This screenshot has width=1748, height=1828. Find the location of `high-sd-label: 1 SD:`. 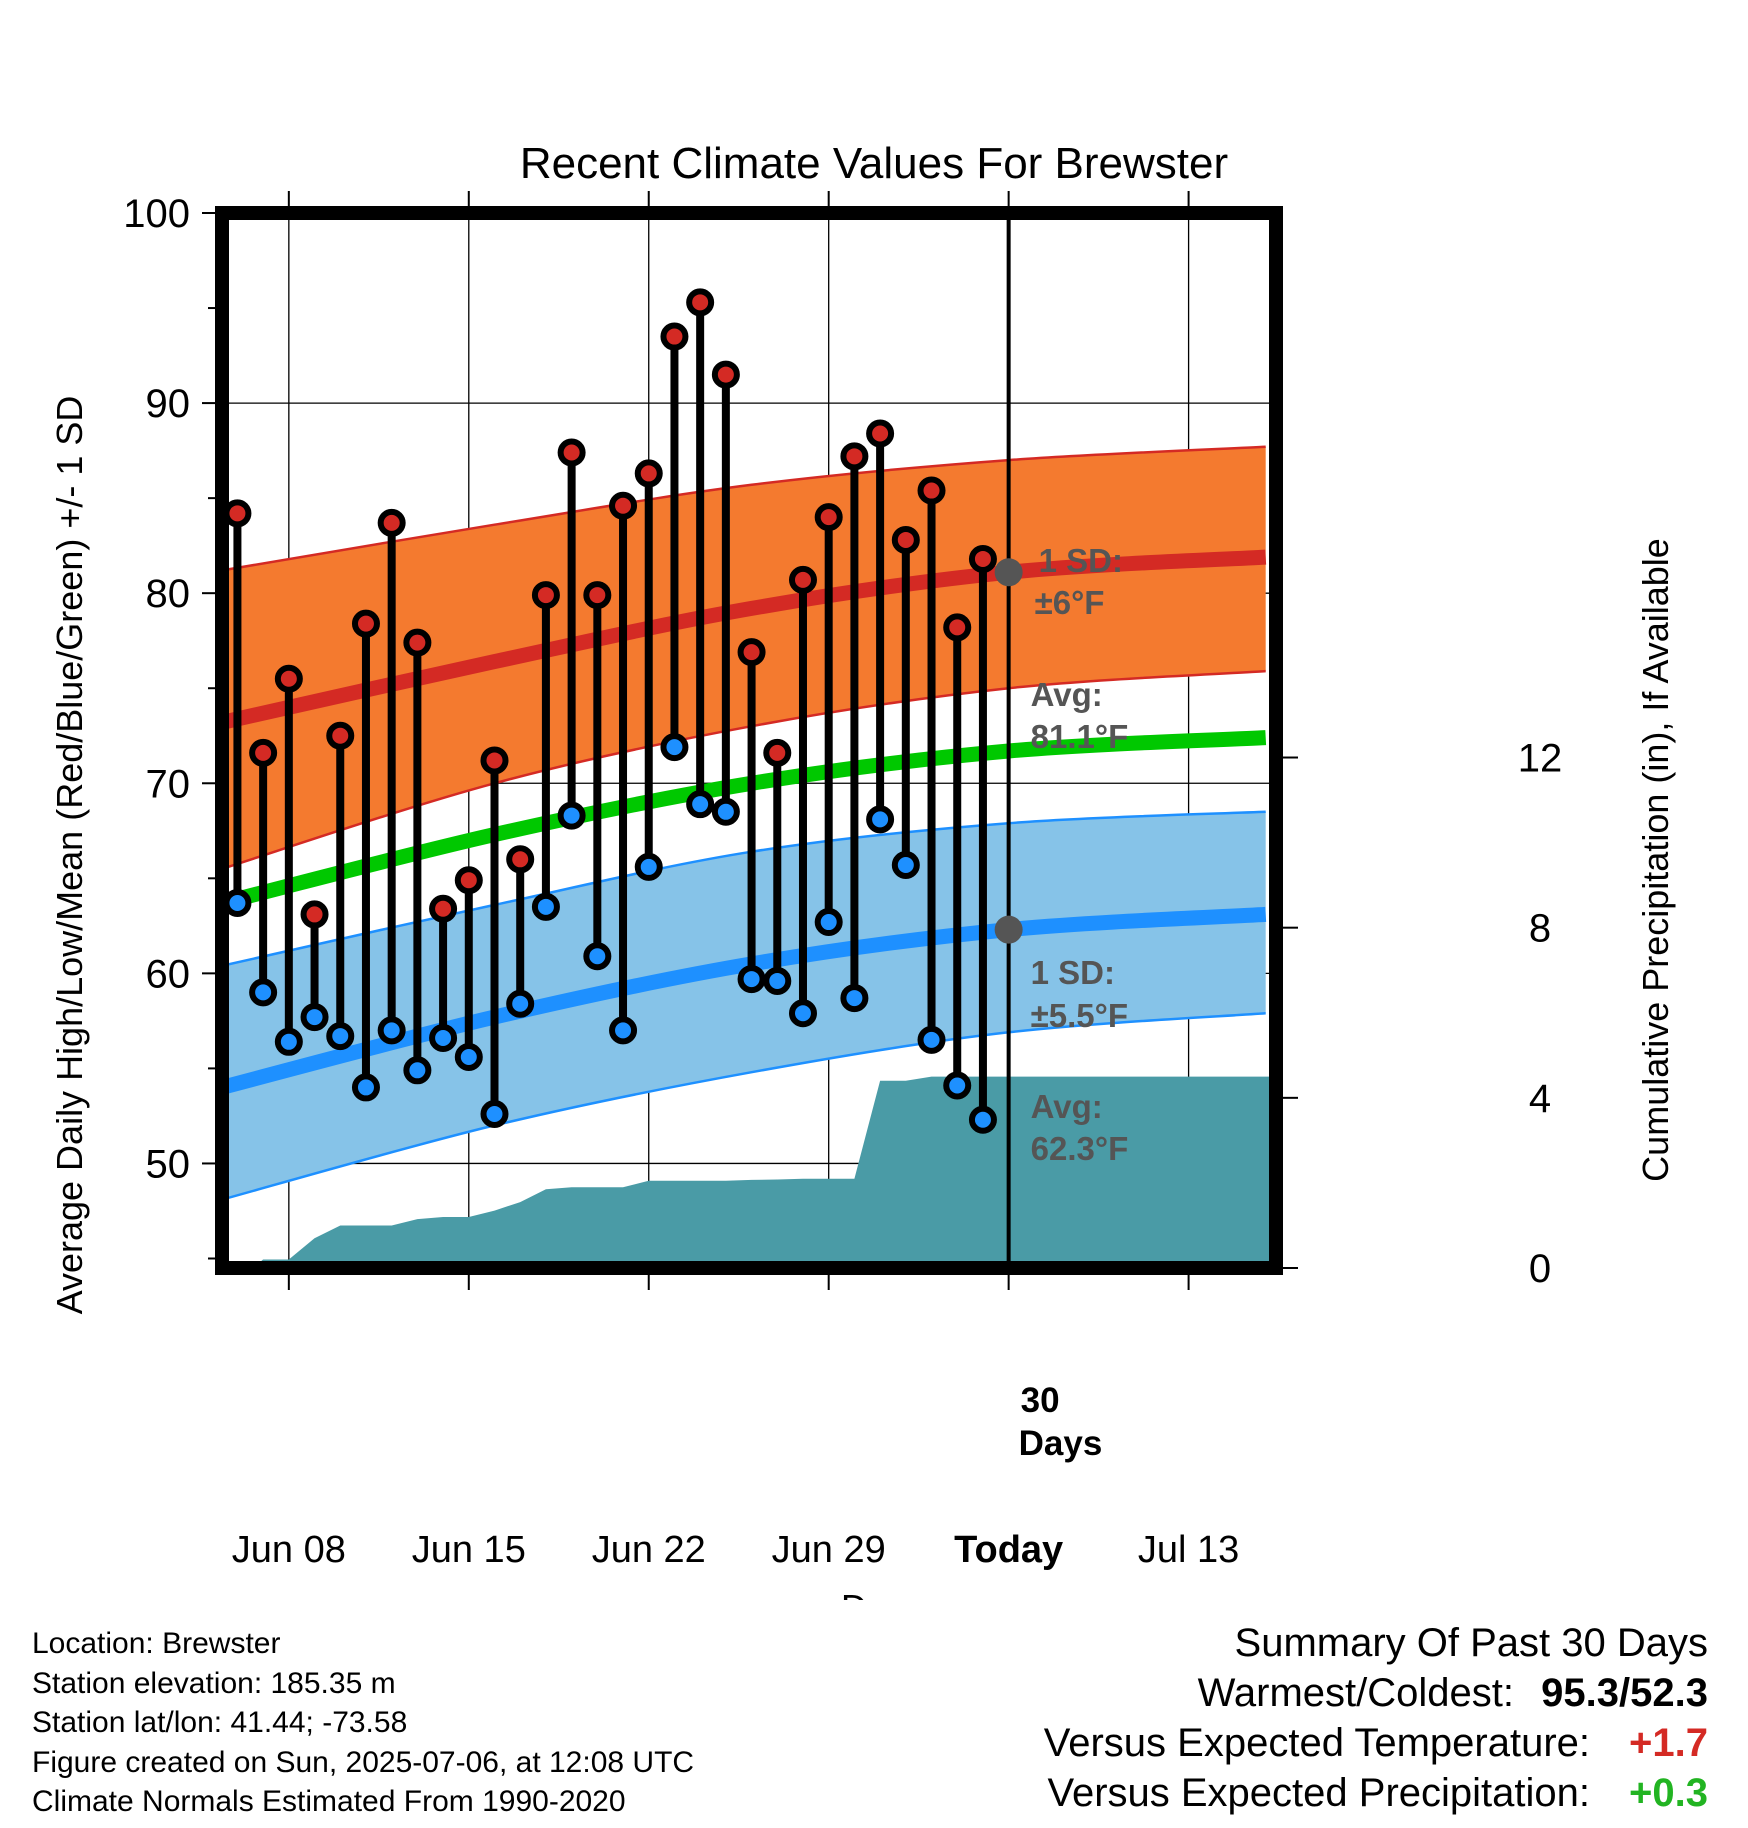

high-sd-label: 1 SD: is located at coordinates (1081, 560).